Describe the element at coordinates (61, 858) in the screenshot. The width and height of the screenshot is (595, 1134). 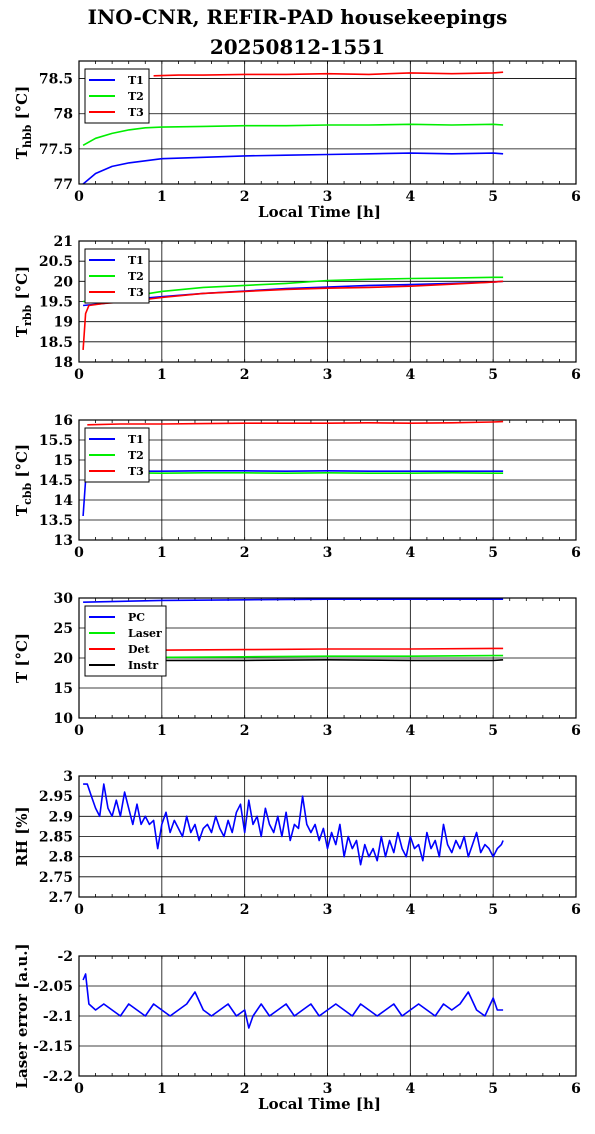
I see `y-tick-label: 2.8` at that location.